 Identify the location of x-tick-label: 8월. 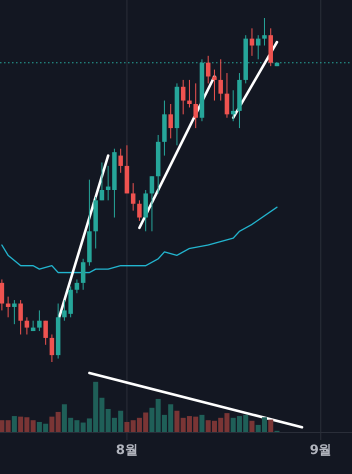
(127, 450).